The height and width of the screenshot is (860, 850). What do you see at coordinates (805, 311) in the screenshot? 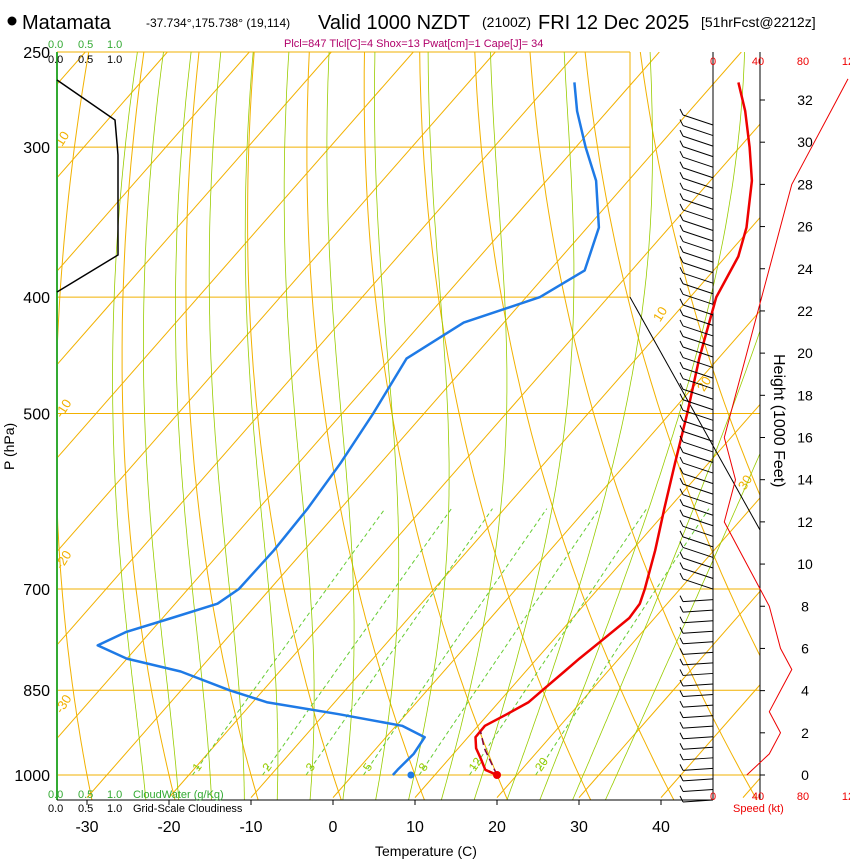
I see `height-tick-label: 22` at bounding box center [805, 311].